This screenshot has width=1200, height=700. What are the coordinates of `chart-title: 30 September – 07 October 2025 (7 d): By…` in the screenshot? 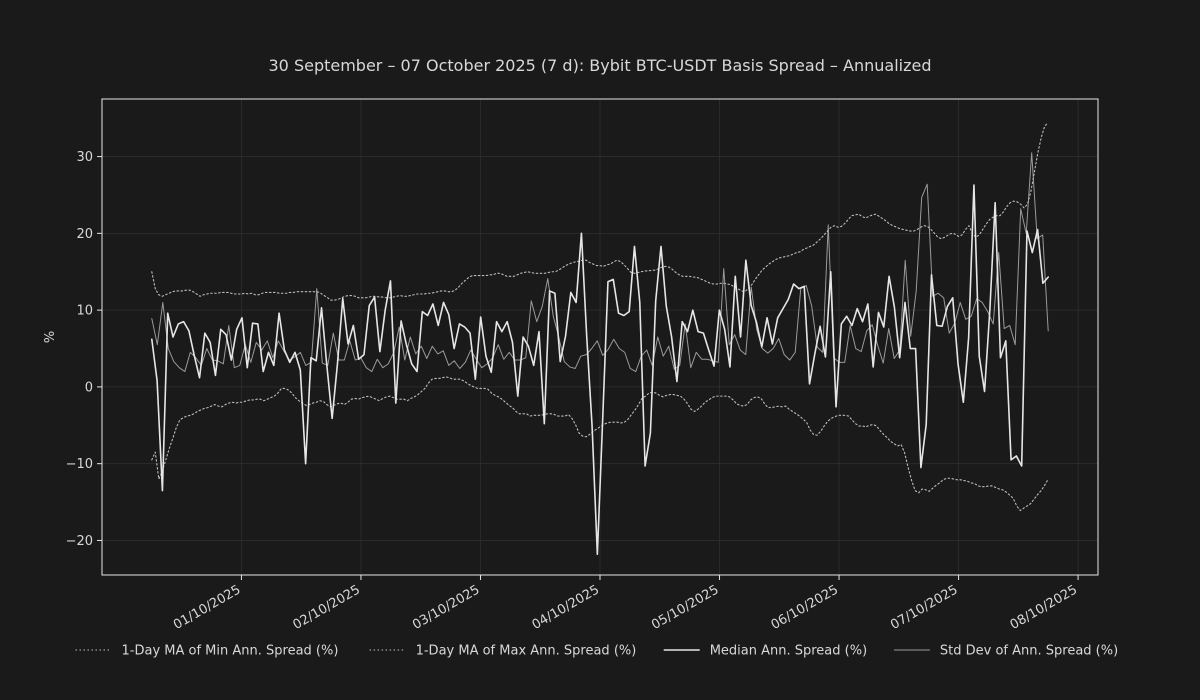 It's located at (600, 65).